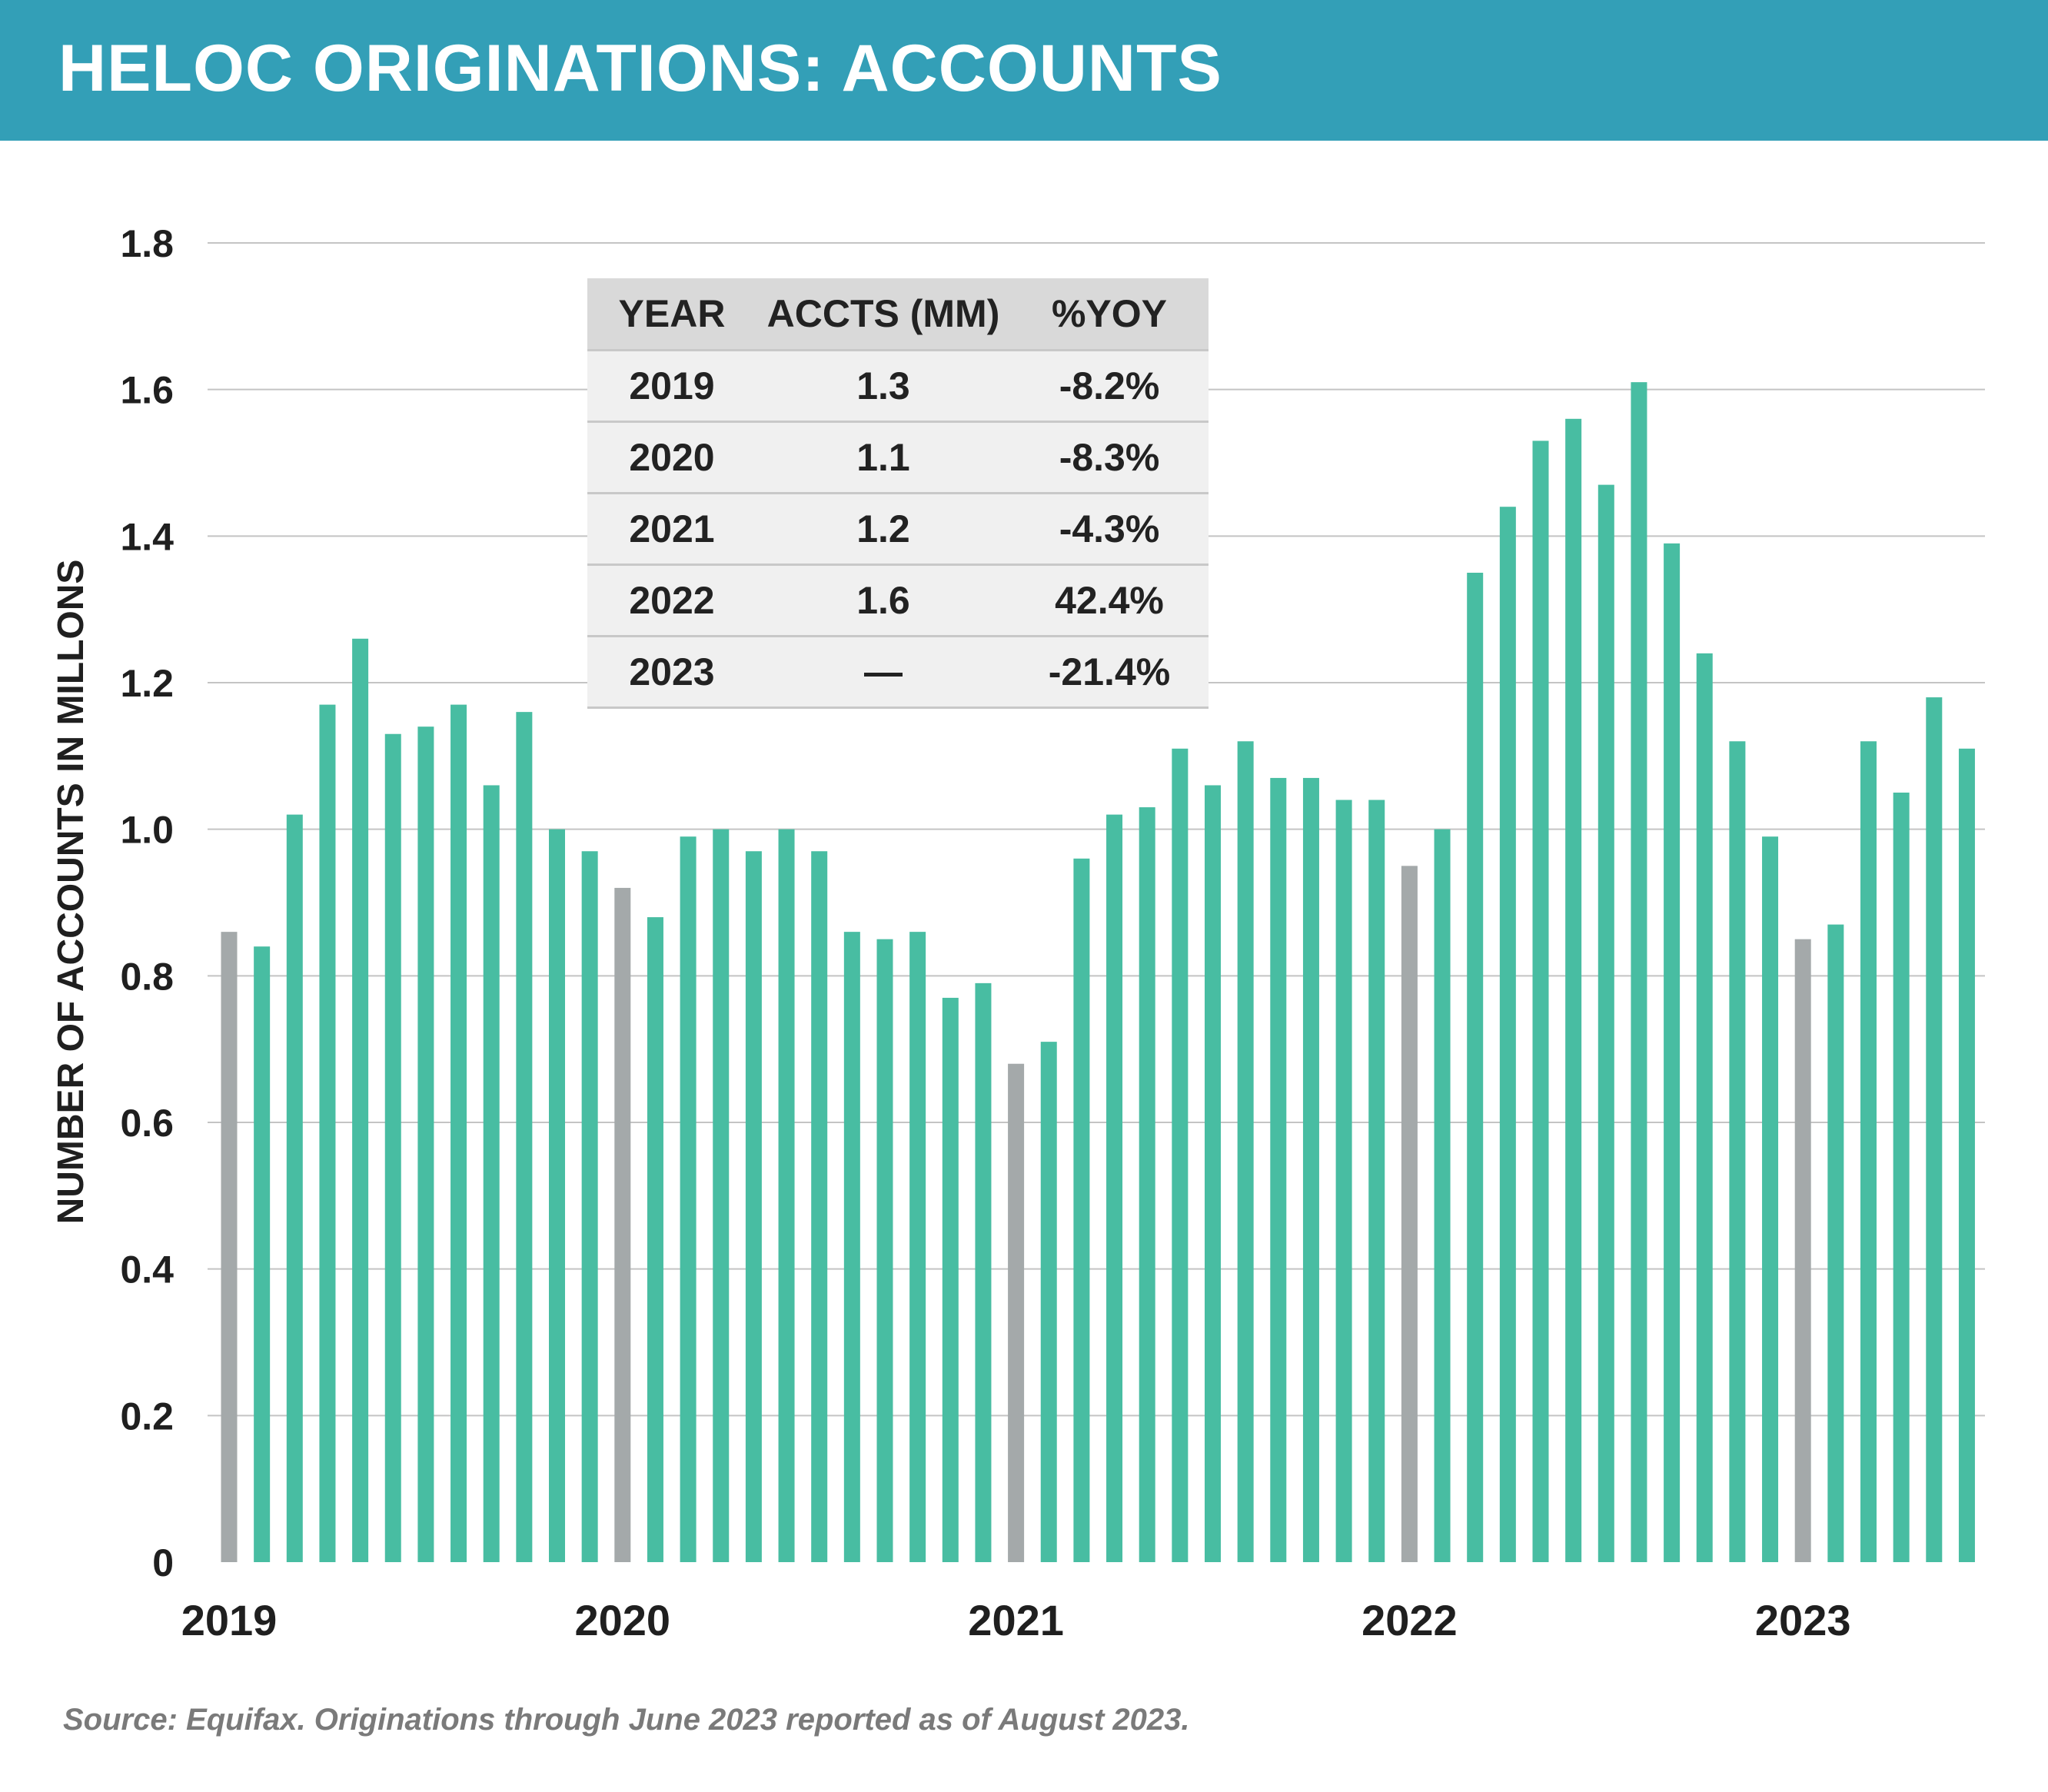 Image resolution: width=2048 pixels, height=1792 pixels. I want to click on chart-title: HELOC ORIGINATIONS: ACCOUNTS, so click(640, 68).